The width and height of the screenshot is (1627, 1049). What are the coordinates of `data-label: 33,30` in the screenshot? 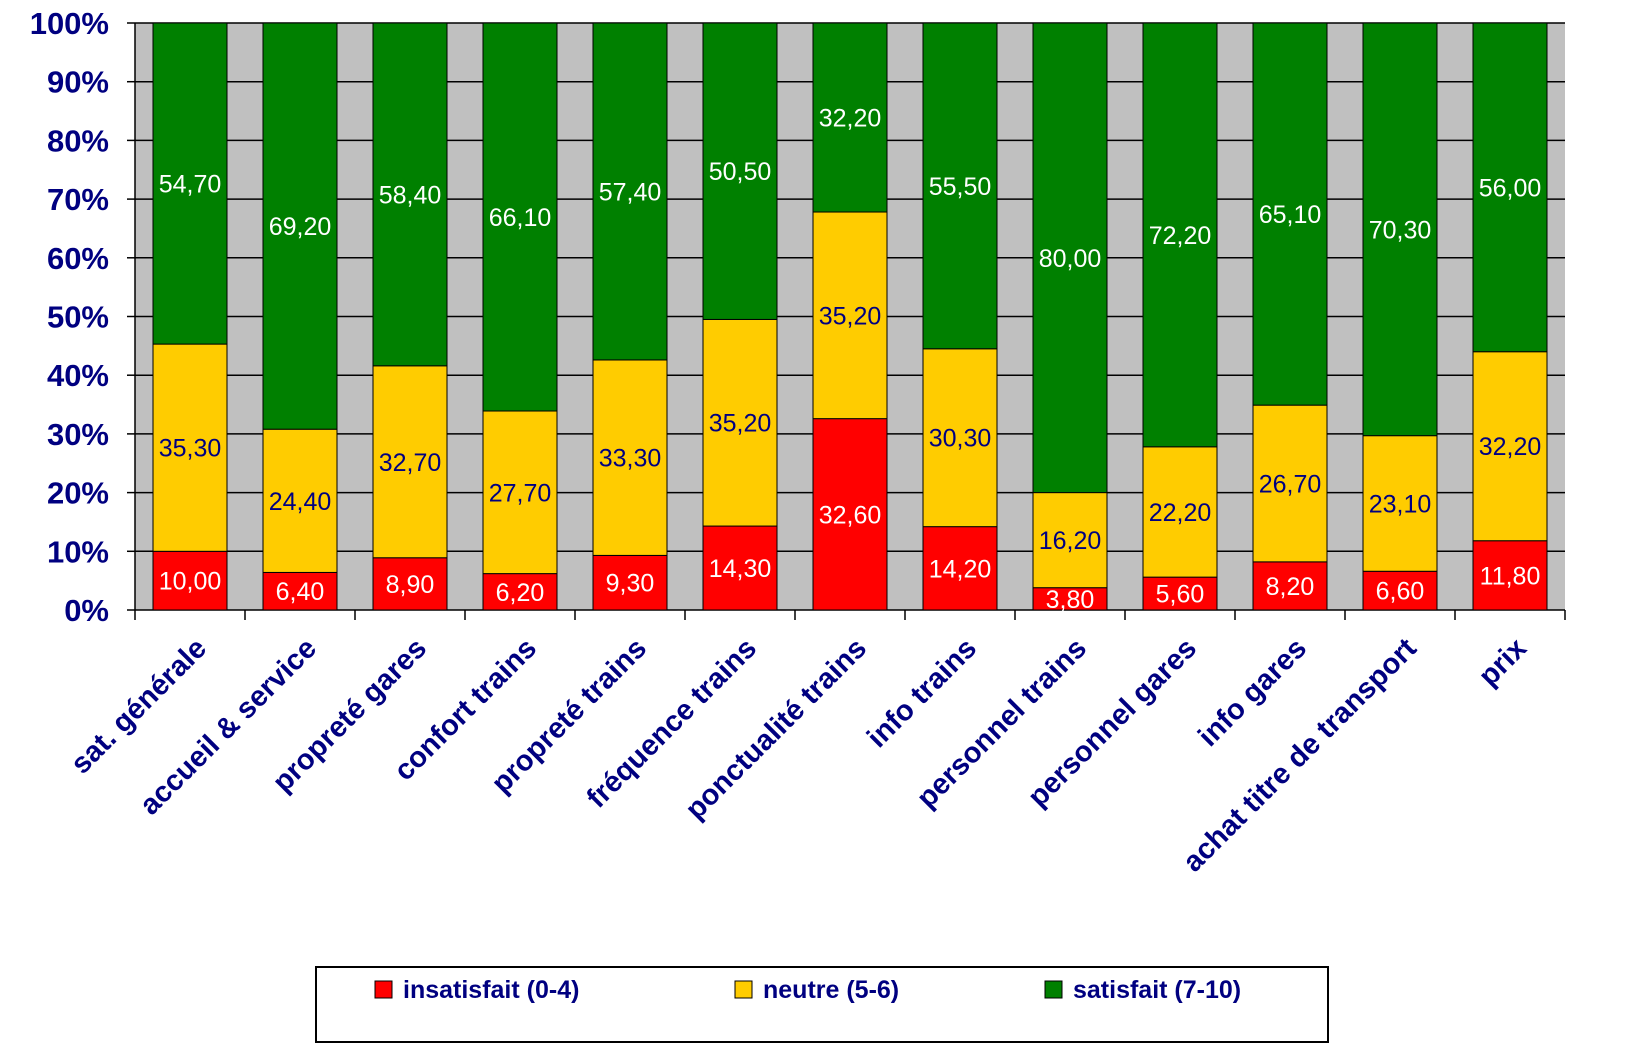 It's located at (630, 459).